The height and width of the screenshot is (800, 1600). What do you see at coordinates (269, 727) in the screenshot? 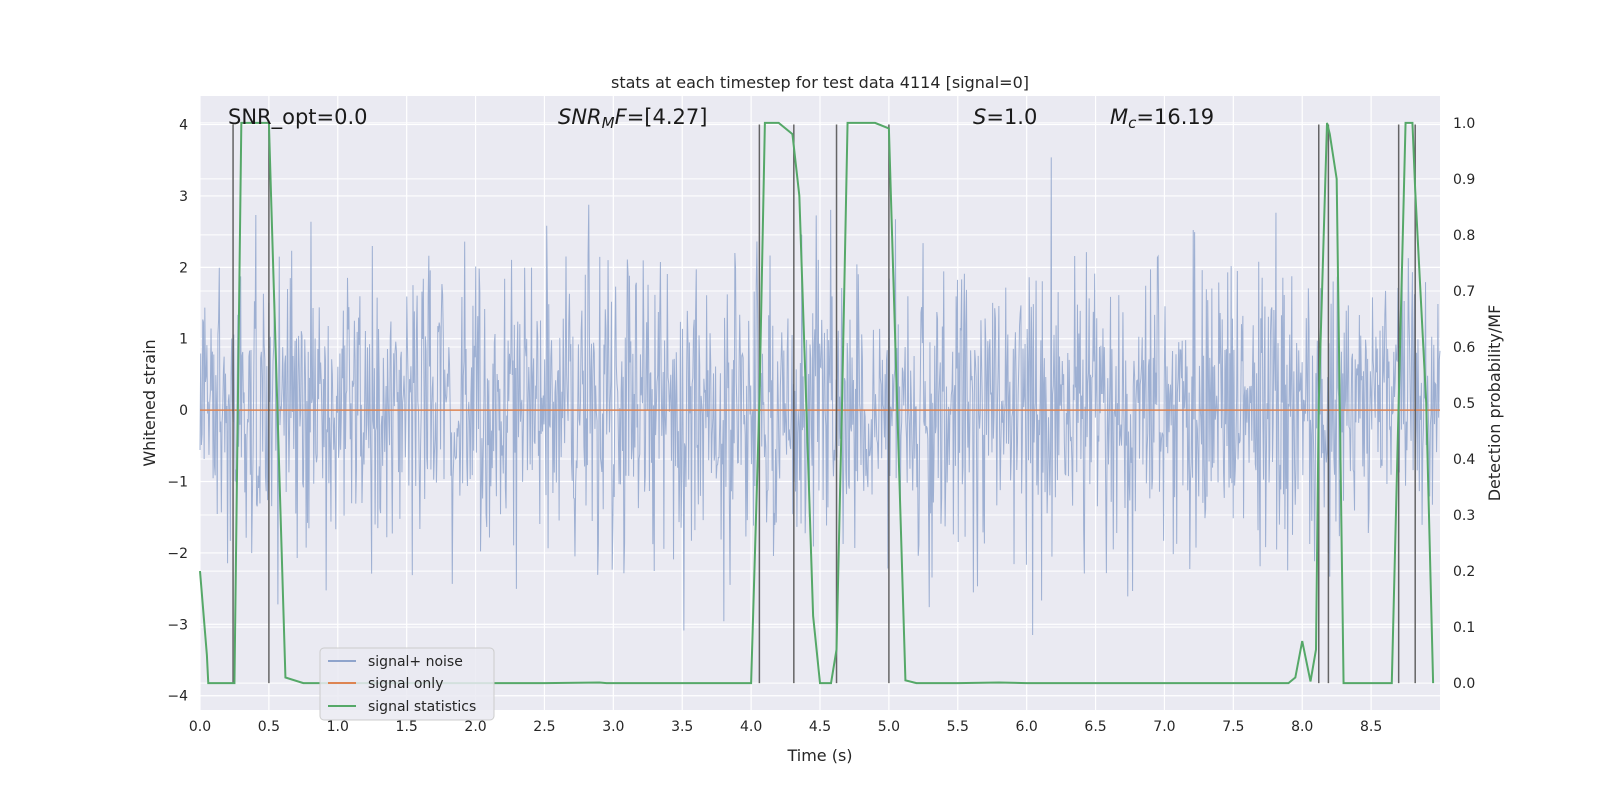
I see `x-tick-label: 0.5` at bounding box center [269, 727].